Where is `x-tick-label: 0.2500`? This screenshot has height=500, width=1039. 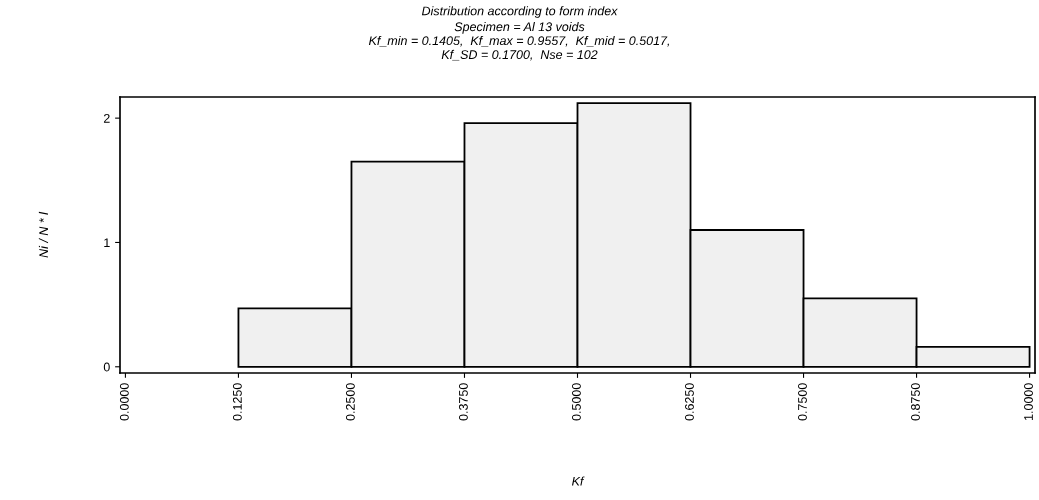 x-tick-label: 0.2500 is located at coordinates (350, 402).